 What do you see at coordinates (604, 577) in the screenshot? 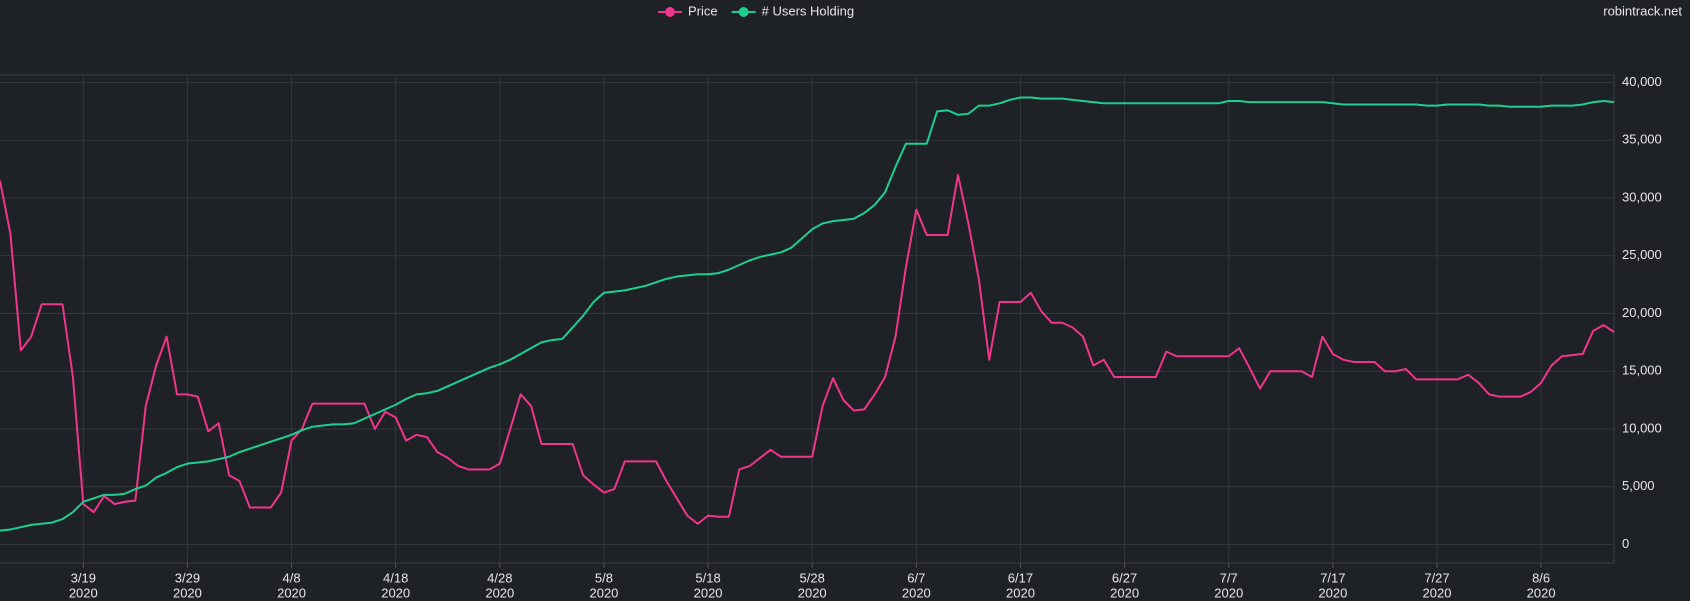
I see `x-tick-label: 5/8` at bounding box center [604, 577].